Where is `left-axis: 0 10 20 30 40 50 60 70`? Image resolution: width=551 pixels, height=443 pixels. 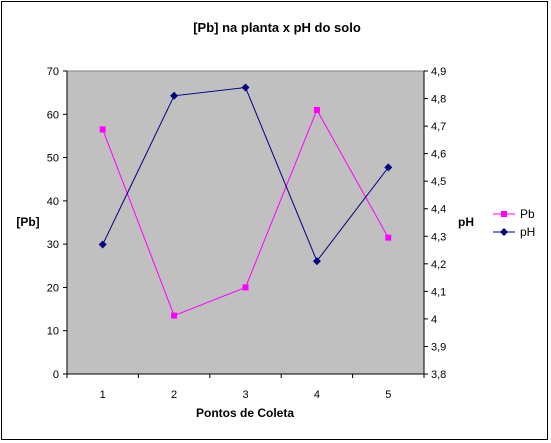 left-axis: 0 10 20 30 40 50 60 70 is located at coordinates (57, 223).